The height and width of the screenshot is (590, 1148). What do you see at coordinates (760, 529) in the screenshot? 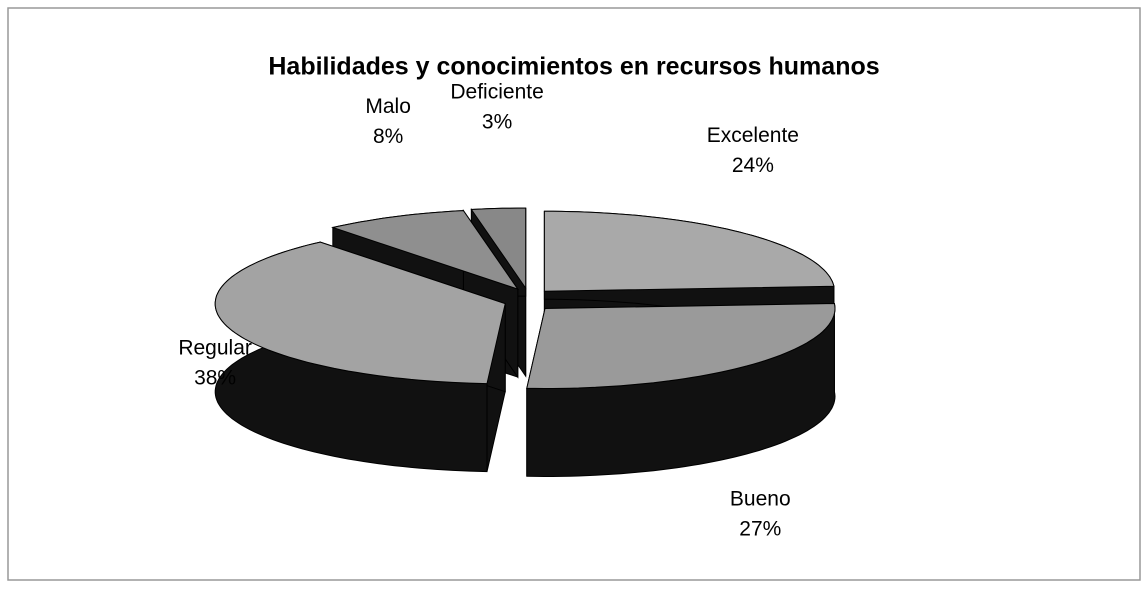
I see `data-label: 27%` at bounding box center [760, 529].